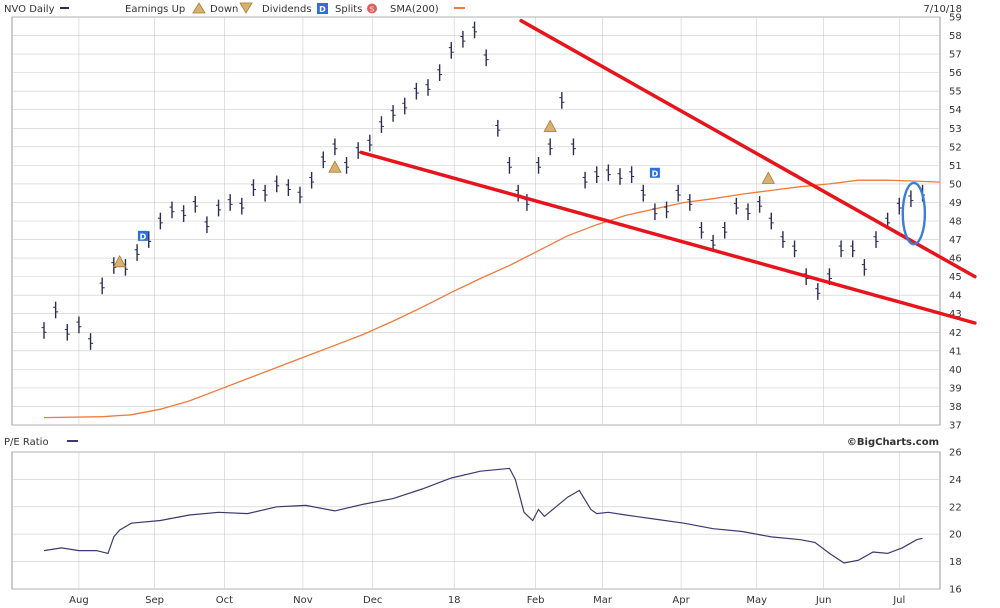 The width and height of the screenshot is (1000, 608). I want to click on pe-y-tick-label: 22, so click(955, 507).